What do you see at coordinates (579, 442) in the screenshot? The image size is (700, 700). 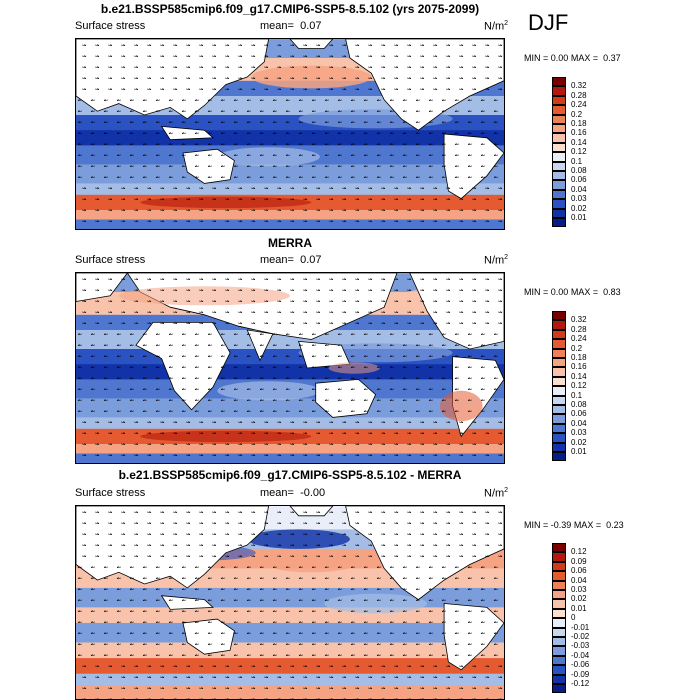 I see `colorbar-tick-label: 0.02` at bounding box center [579, 442].